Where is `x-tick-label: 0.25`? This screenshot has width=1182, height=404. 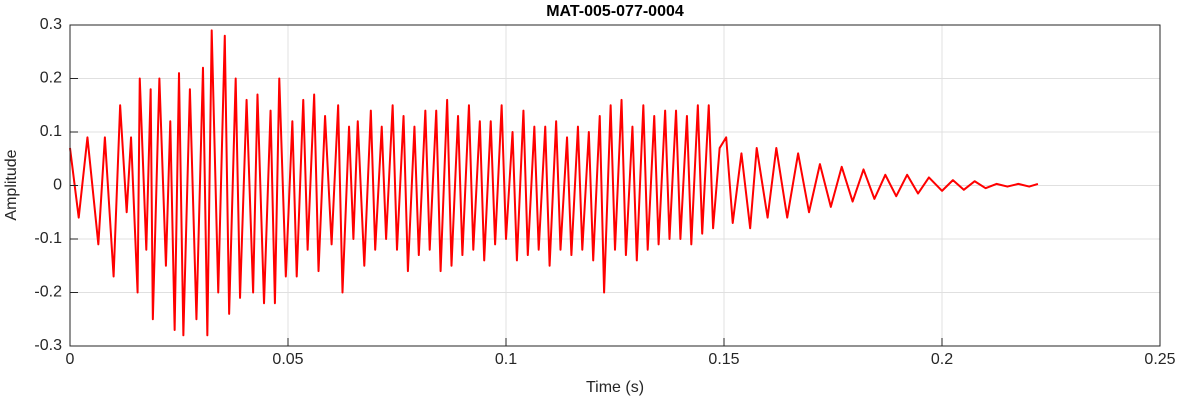
x-tick-label: 0.25 is located at coordinates (1159, 359).